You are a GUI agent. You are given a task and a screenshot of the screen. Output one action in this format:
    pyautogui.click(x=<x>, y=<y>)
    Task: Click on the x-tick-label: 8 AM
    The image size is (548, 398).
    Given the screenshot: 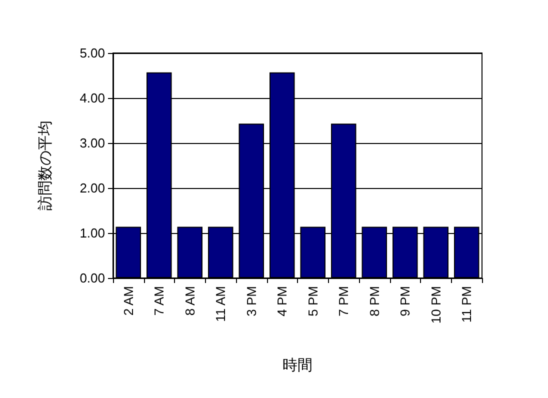 What is the action you would take?
    pyautogui.click(x=190, y=301)
    